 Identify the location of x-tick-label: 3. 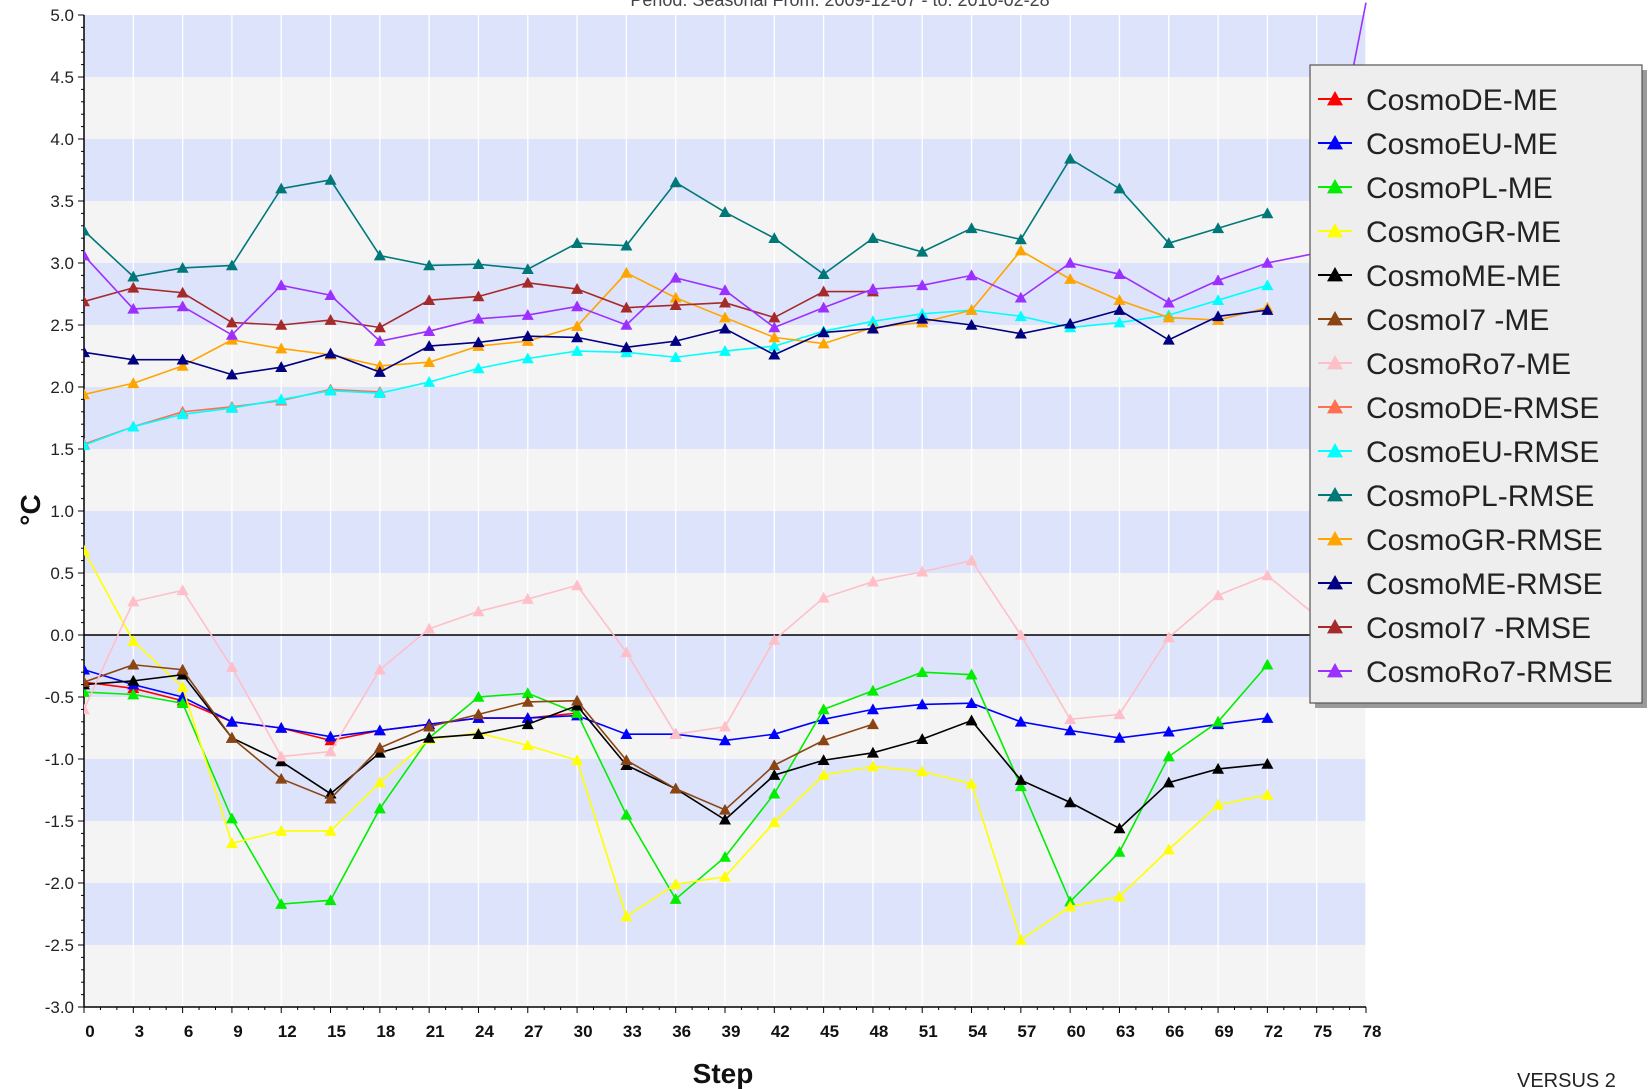
(139, 1031).